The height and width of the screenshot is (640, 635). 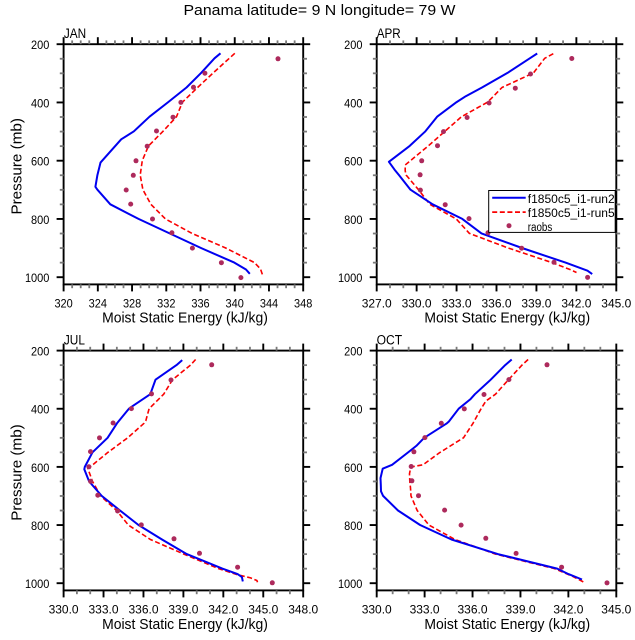 What do you see at coordinates (571, 214) in the screenshot?
I see `svg-text: f1850c5_i1-run5` at bounding box center [571, 214].